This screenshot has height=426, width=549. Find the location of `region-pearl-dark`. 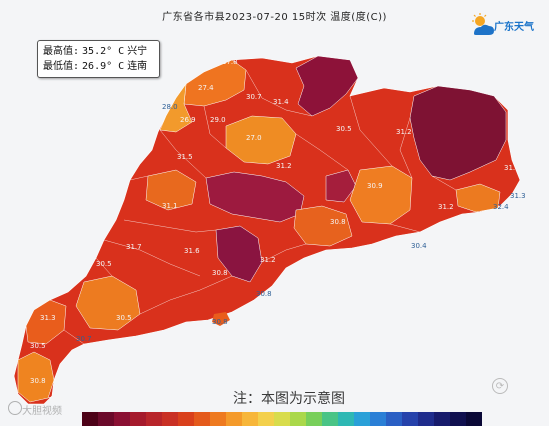

region-pearl-dark is located at coordinates (341, 186).